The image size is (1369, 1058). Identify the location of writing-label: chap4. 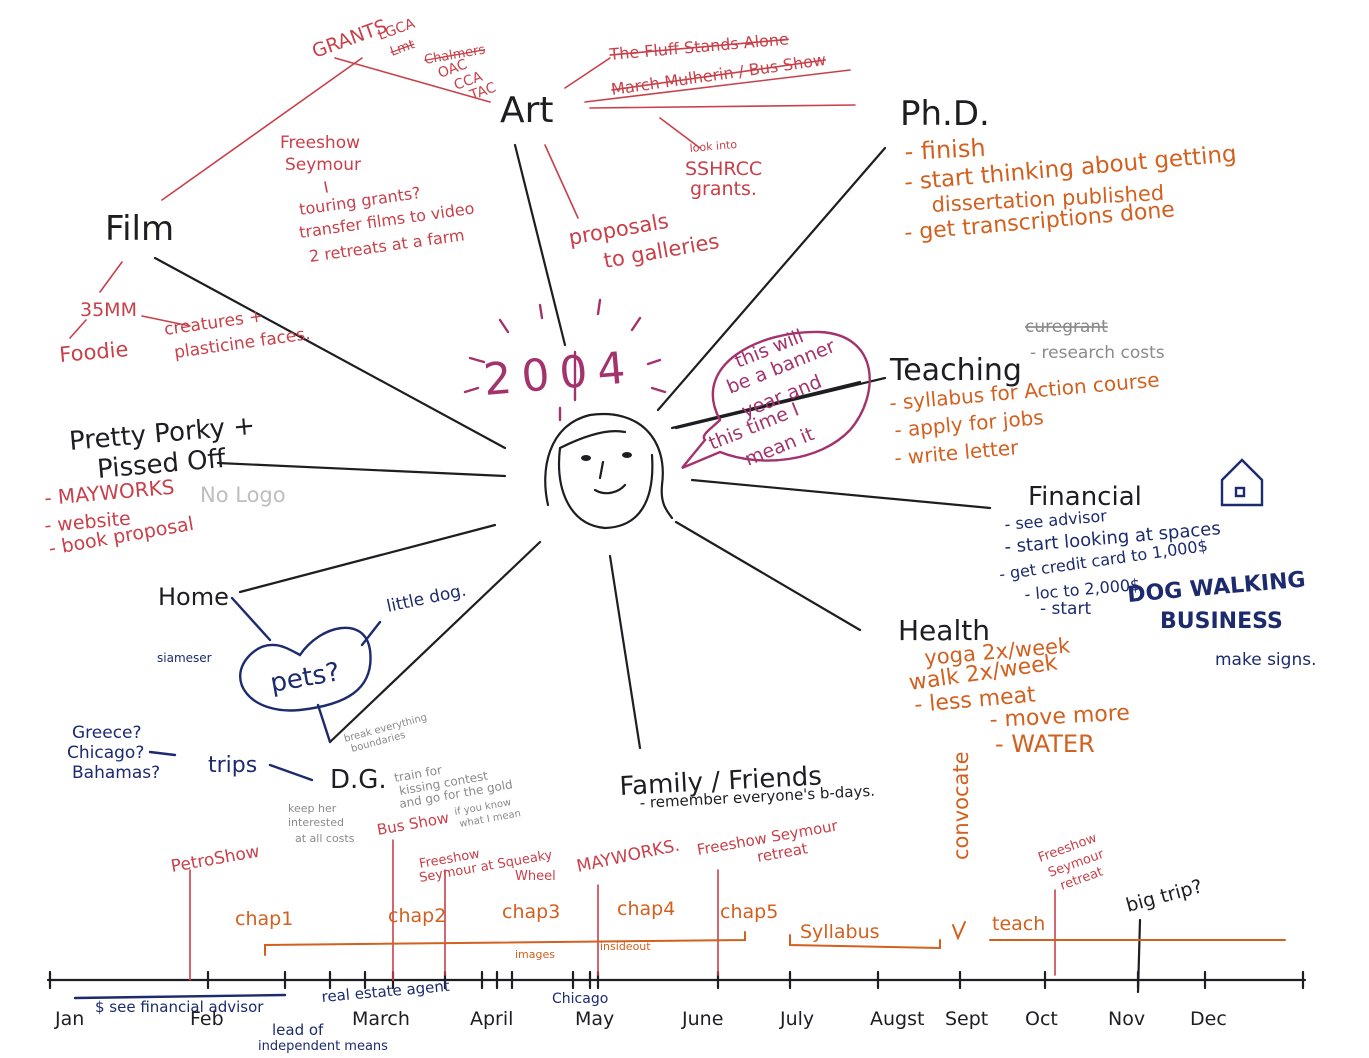
(646, 909).